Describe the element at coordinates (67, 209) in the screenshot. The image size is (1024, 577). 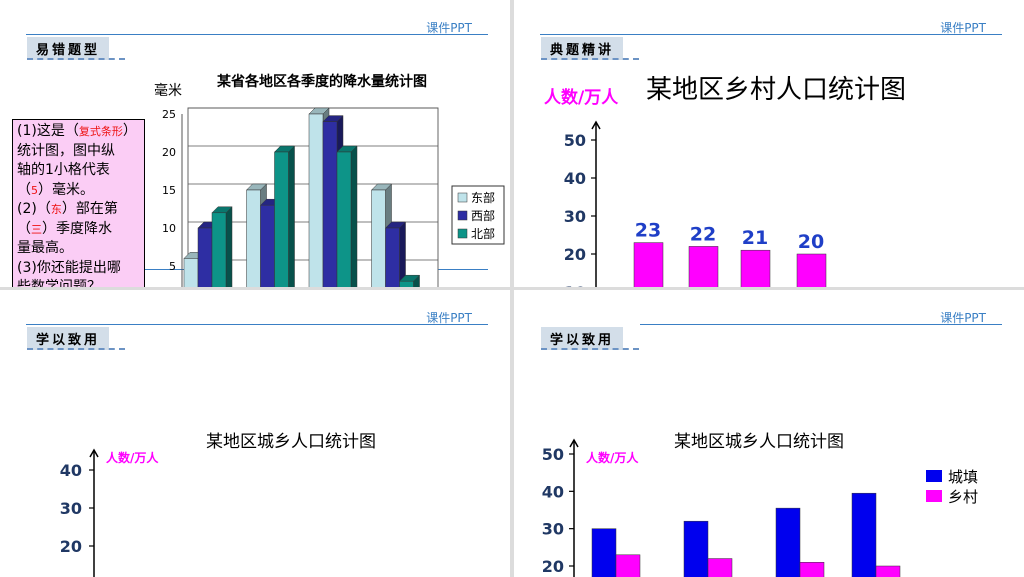
I see `question-line: (2)（东）部在第` at that location.